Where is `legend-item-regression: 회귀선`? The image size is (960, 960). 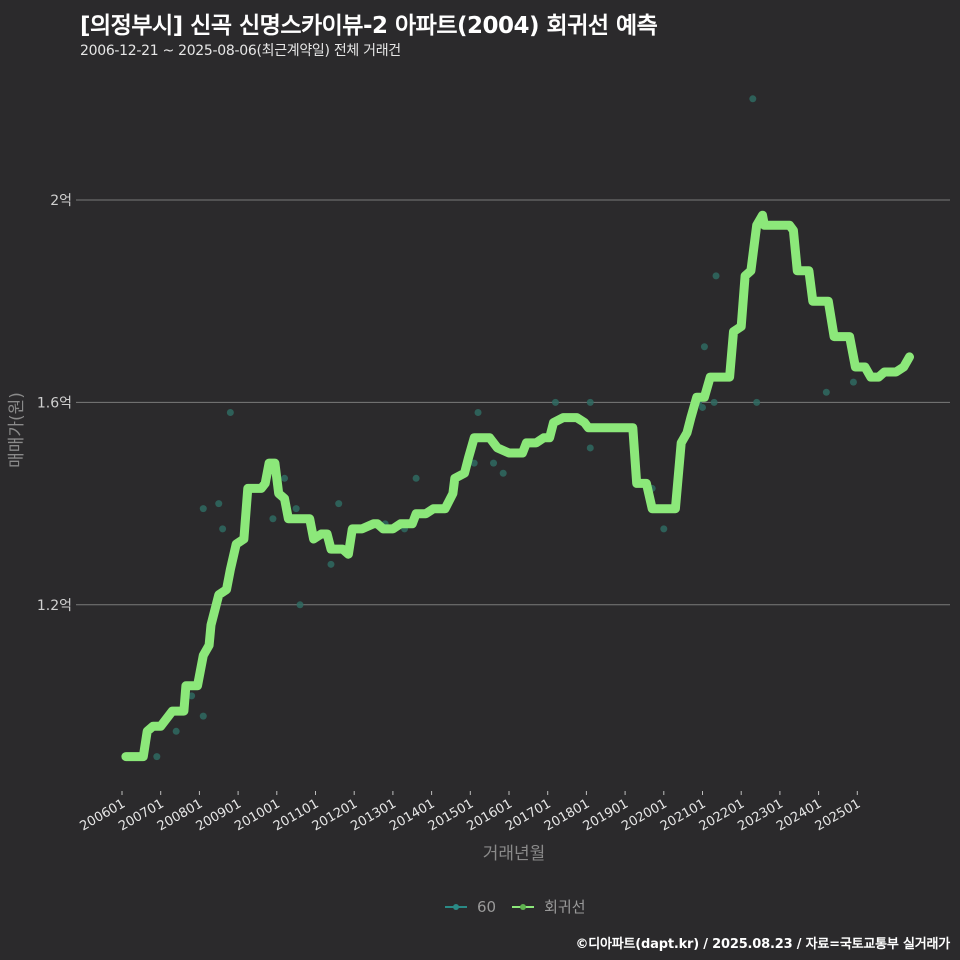 legend-item-regression: 회귀선 is located at coordinates (549, 906).